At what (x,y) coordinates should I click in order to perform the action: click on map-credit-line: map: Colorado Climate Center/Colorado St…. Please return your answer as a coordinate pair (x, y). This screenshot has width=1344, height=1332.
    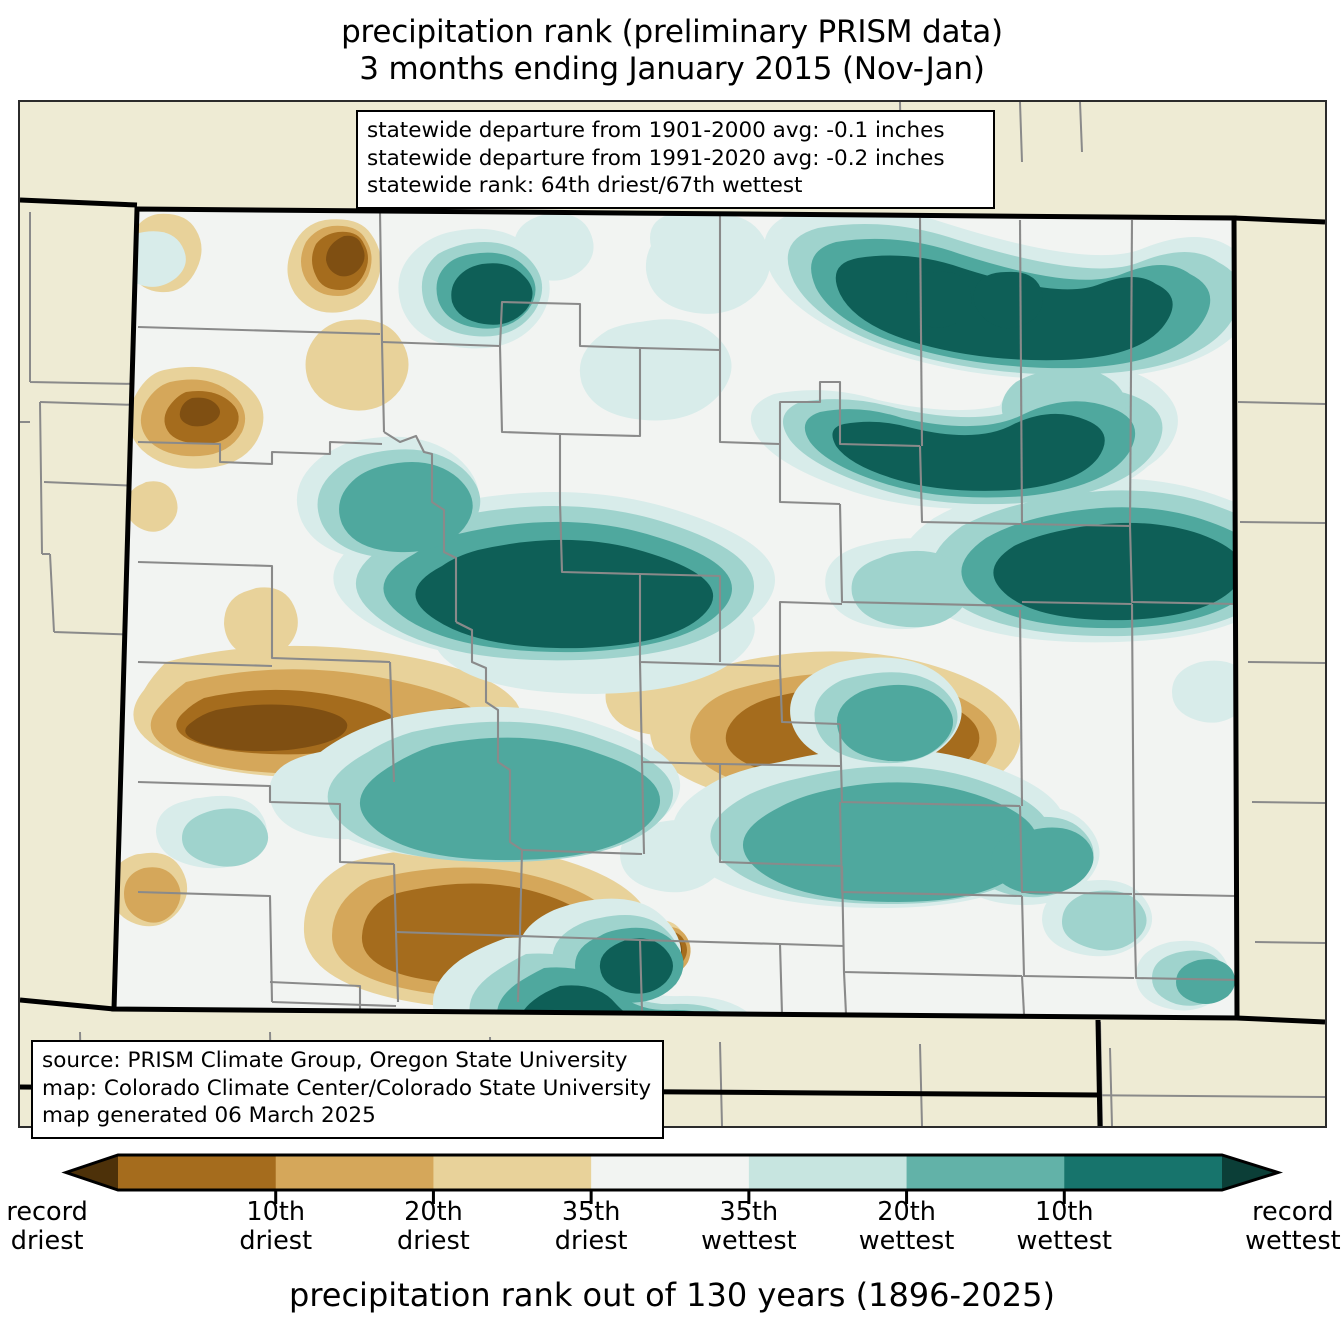
    Looking at the image, I should click on (347, 1088).